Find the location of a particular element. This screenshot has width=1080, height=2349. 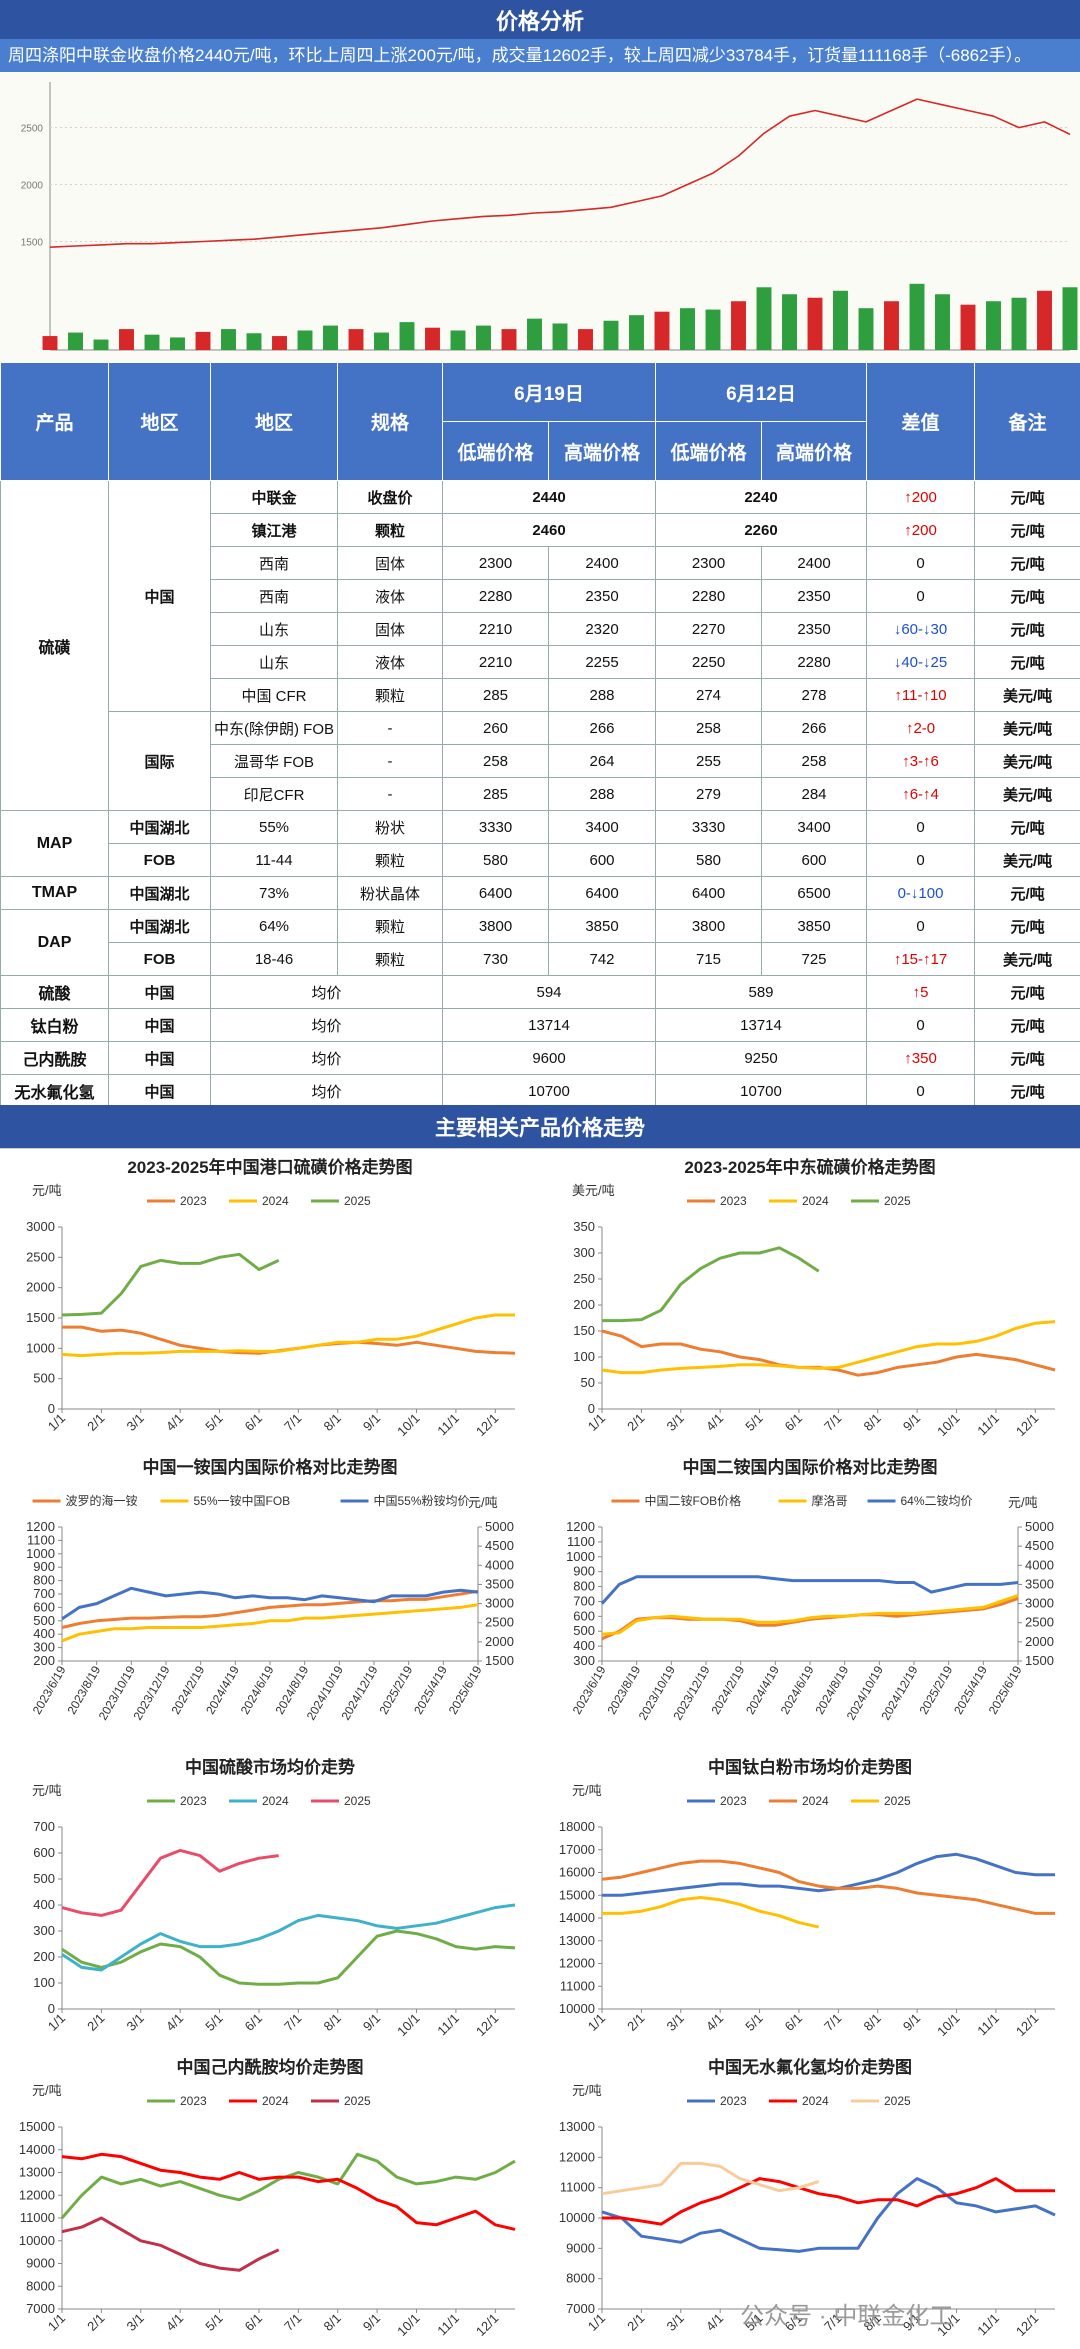

y-tick-label: 350 is located at coordinates (584, 1226).